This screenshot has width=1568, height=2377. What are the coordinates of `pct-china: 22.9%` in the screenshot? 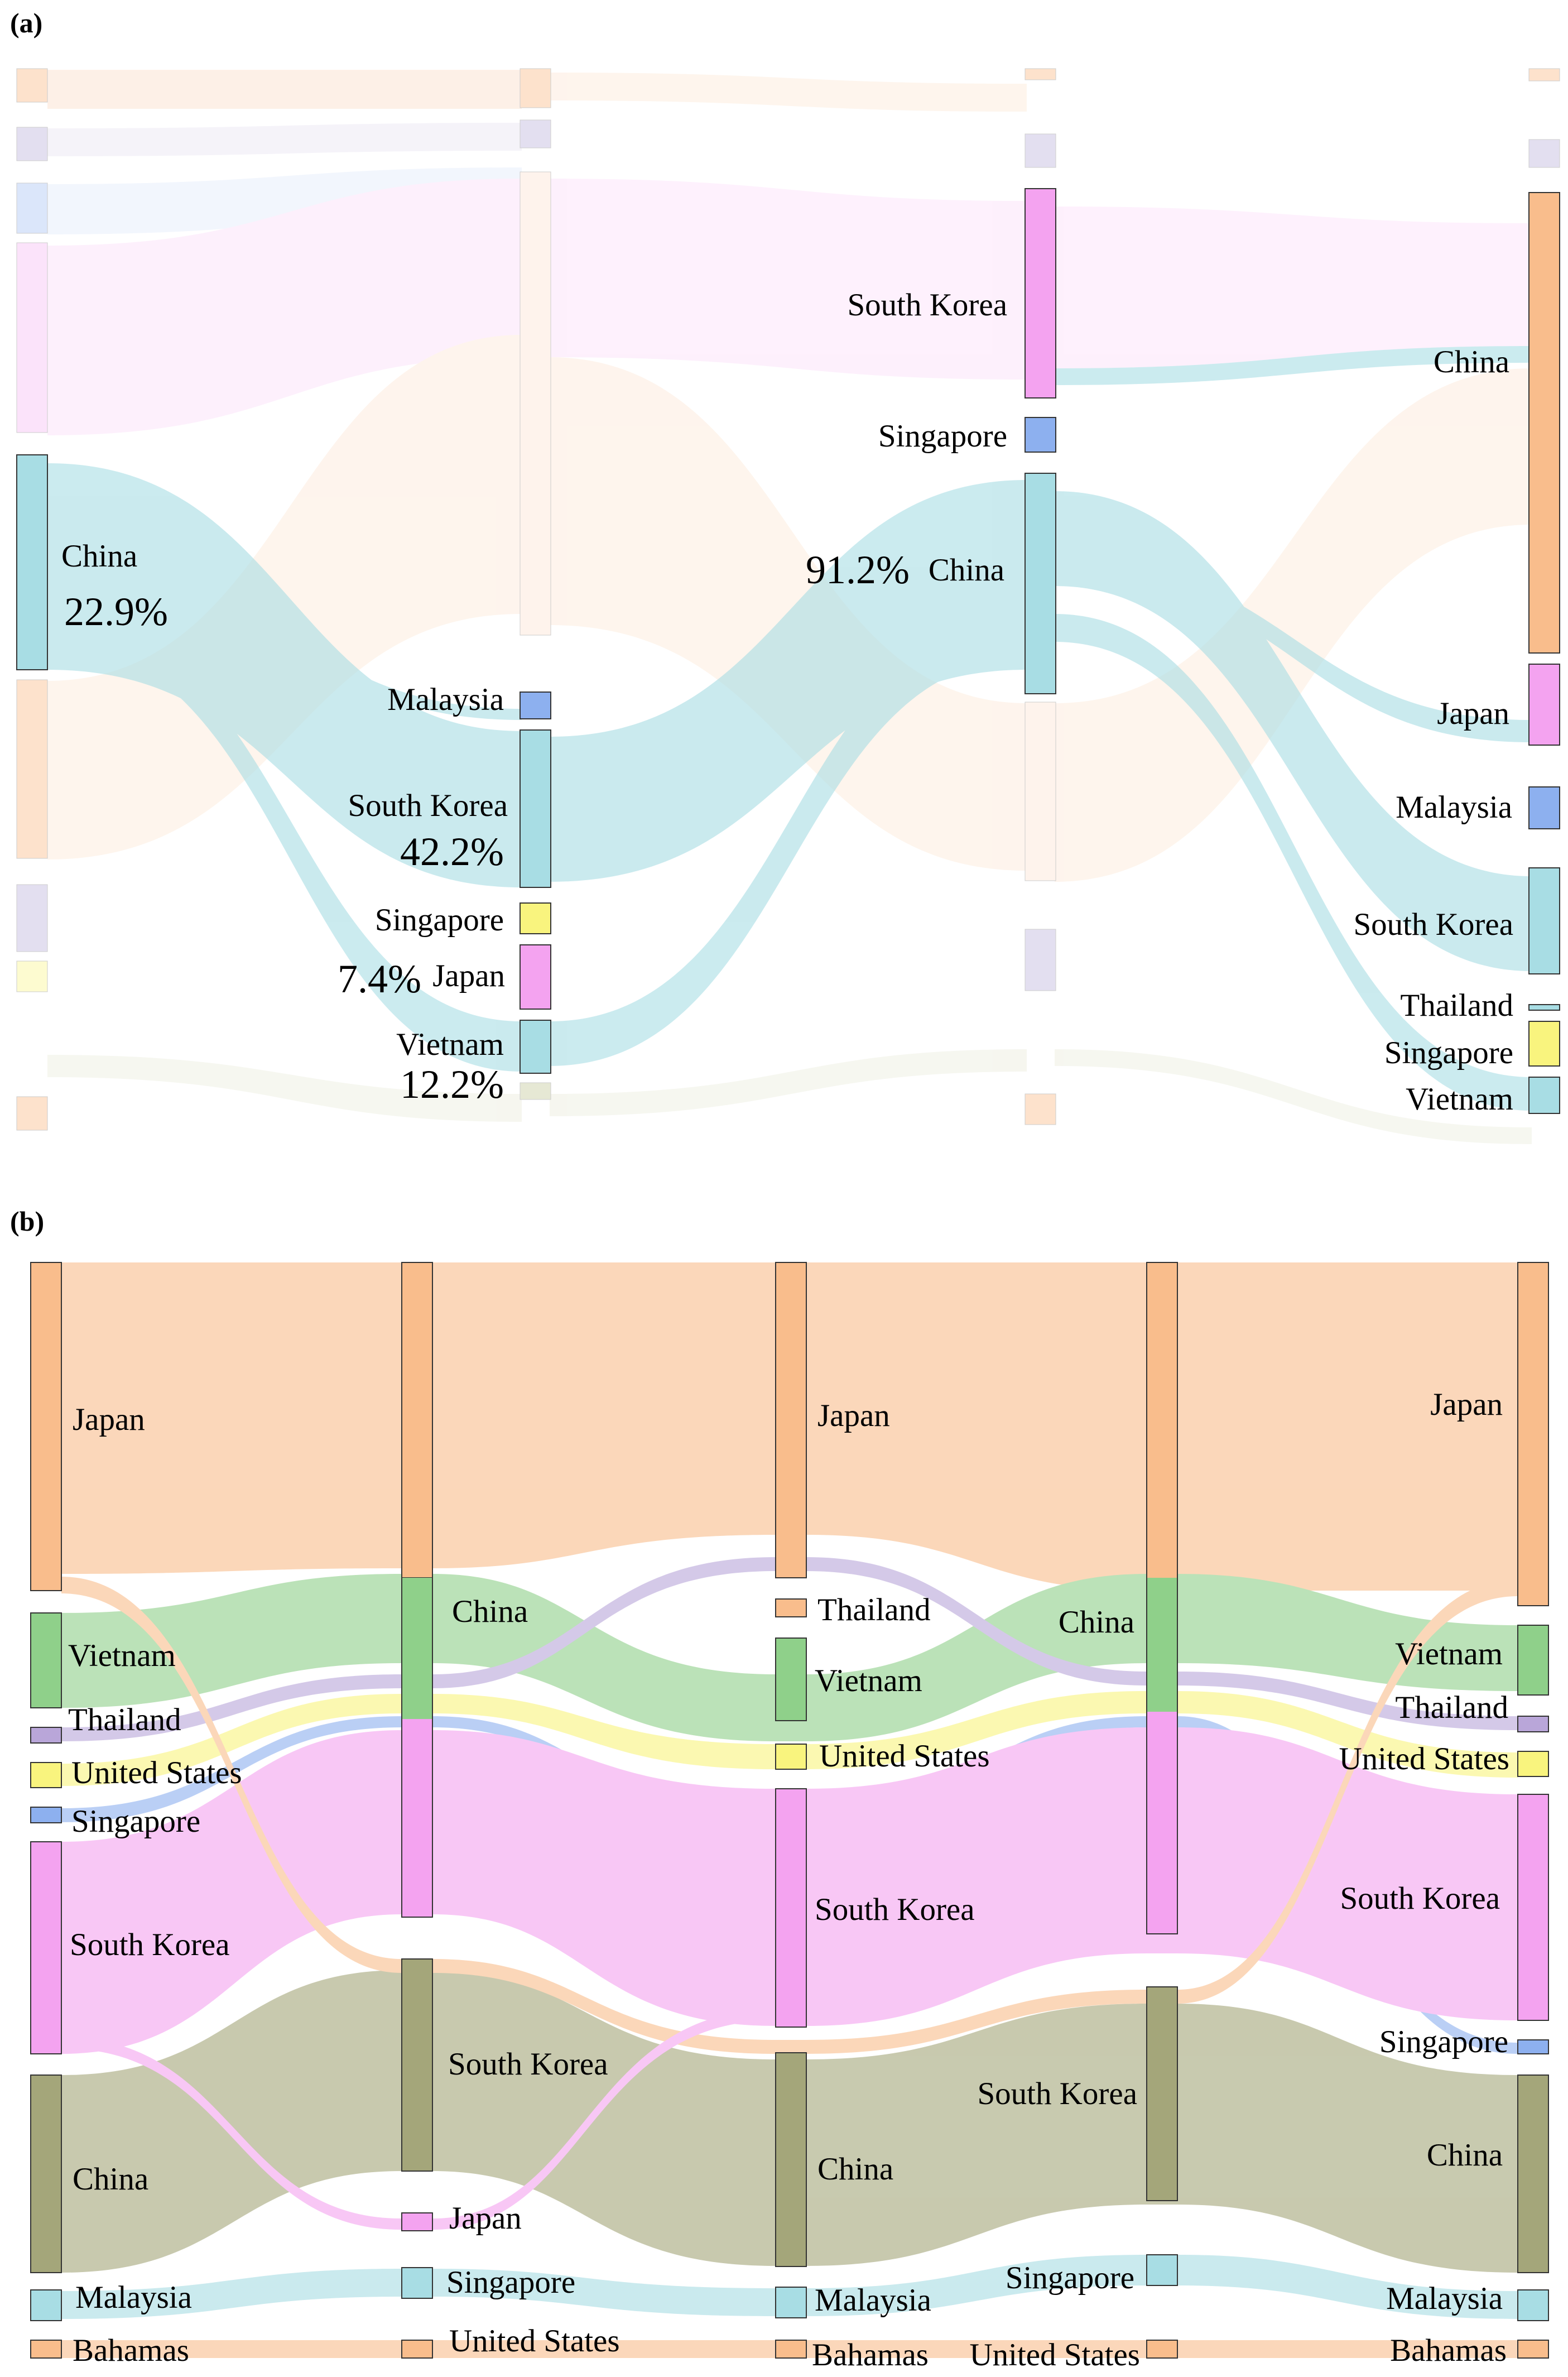 It's located at (116, 611).